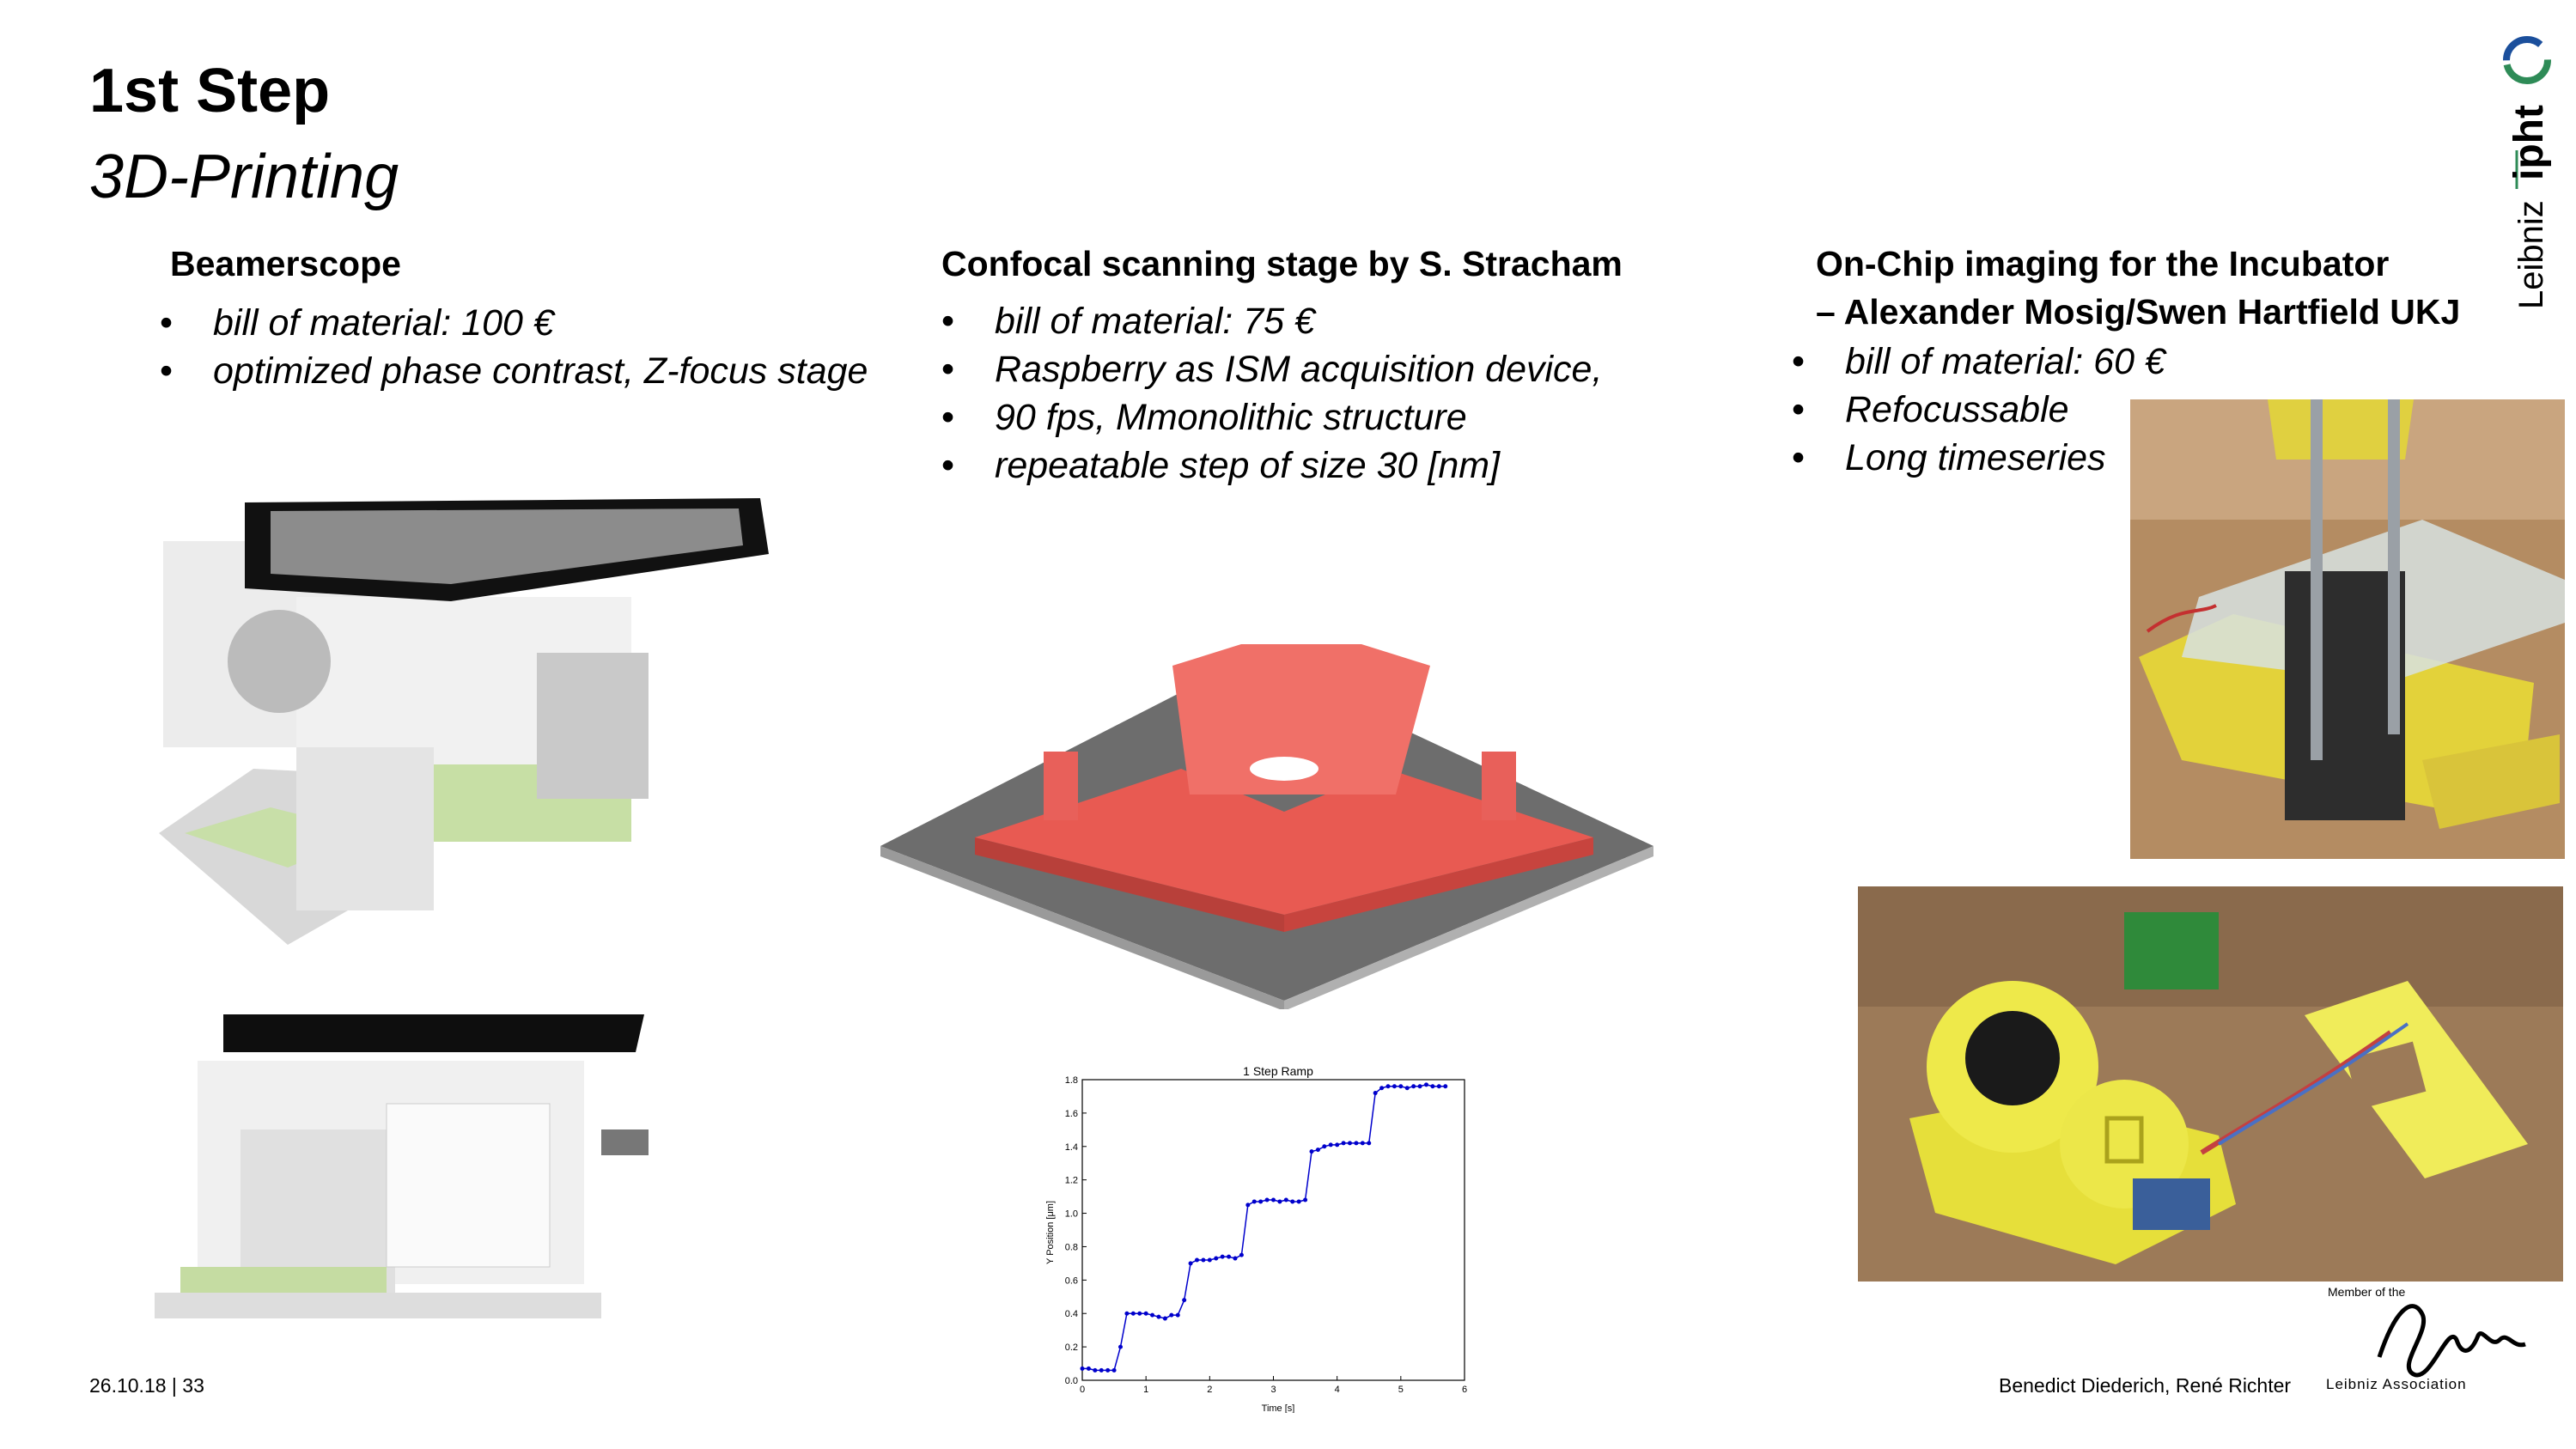 The width and height of the screenshot is (2576, 1449). What do you see at coordinates (2529, 142) in the screenshot?
I see `logo-text-ipht: ipht` at bounding box center [2529, 142].